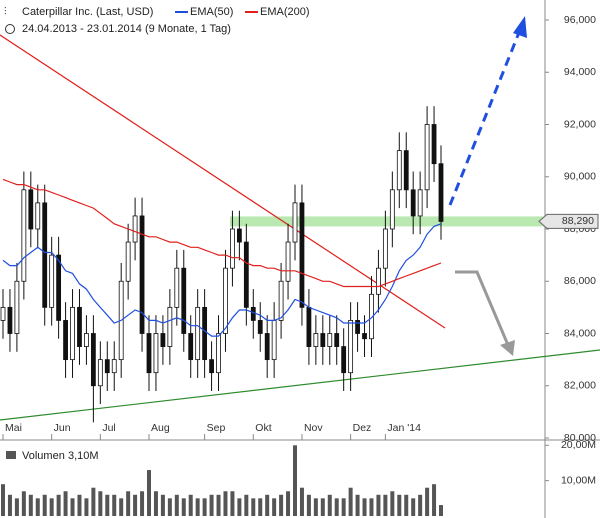 The width and height of the screenshot is (600, 518). What do you see at coordinates (313, 428) in the screenshot?
I see `x-tick-label: Nov` at bounding box center [313, 428].